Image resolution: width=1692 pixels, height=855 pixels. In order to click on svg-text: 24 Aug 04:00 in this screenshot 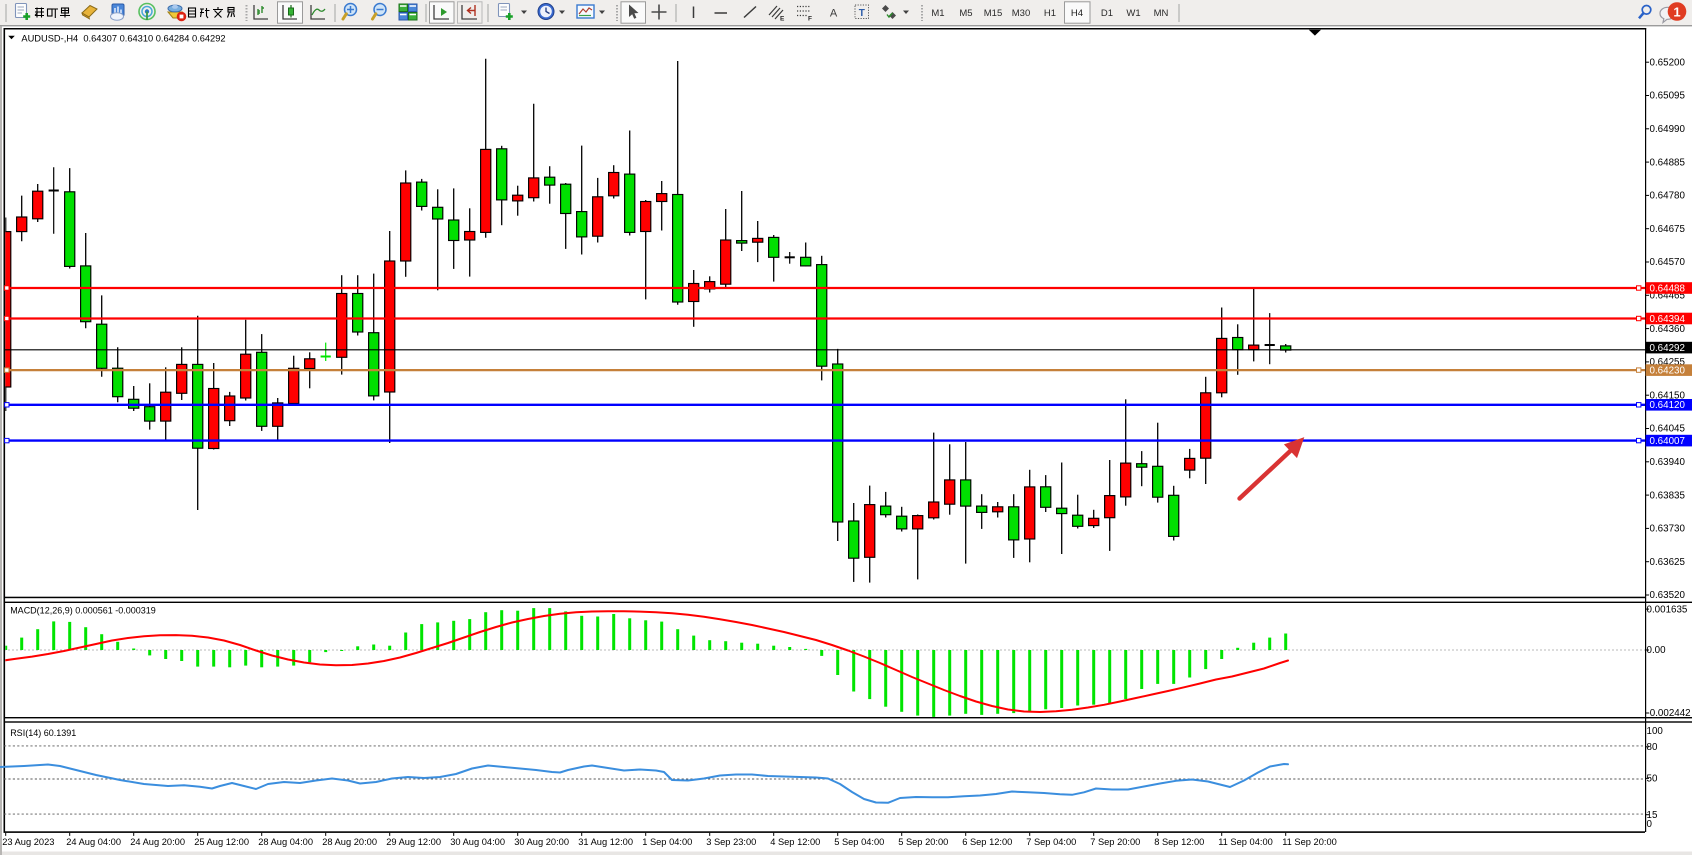, I will do `click(93, 842)`.